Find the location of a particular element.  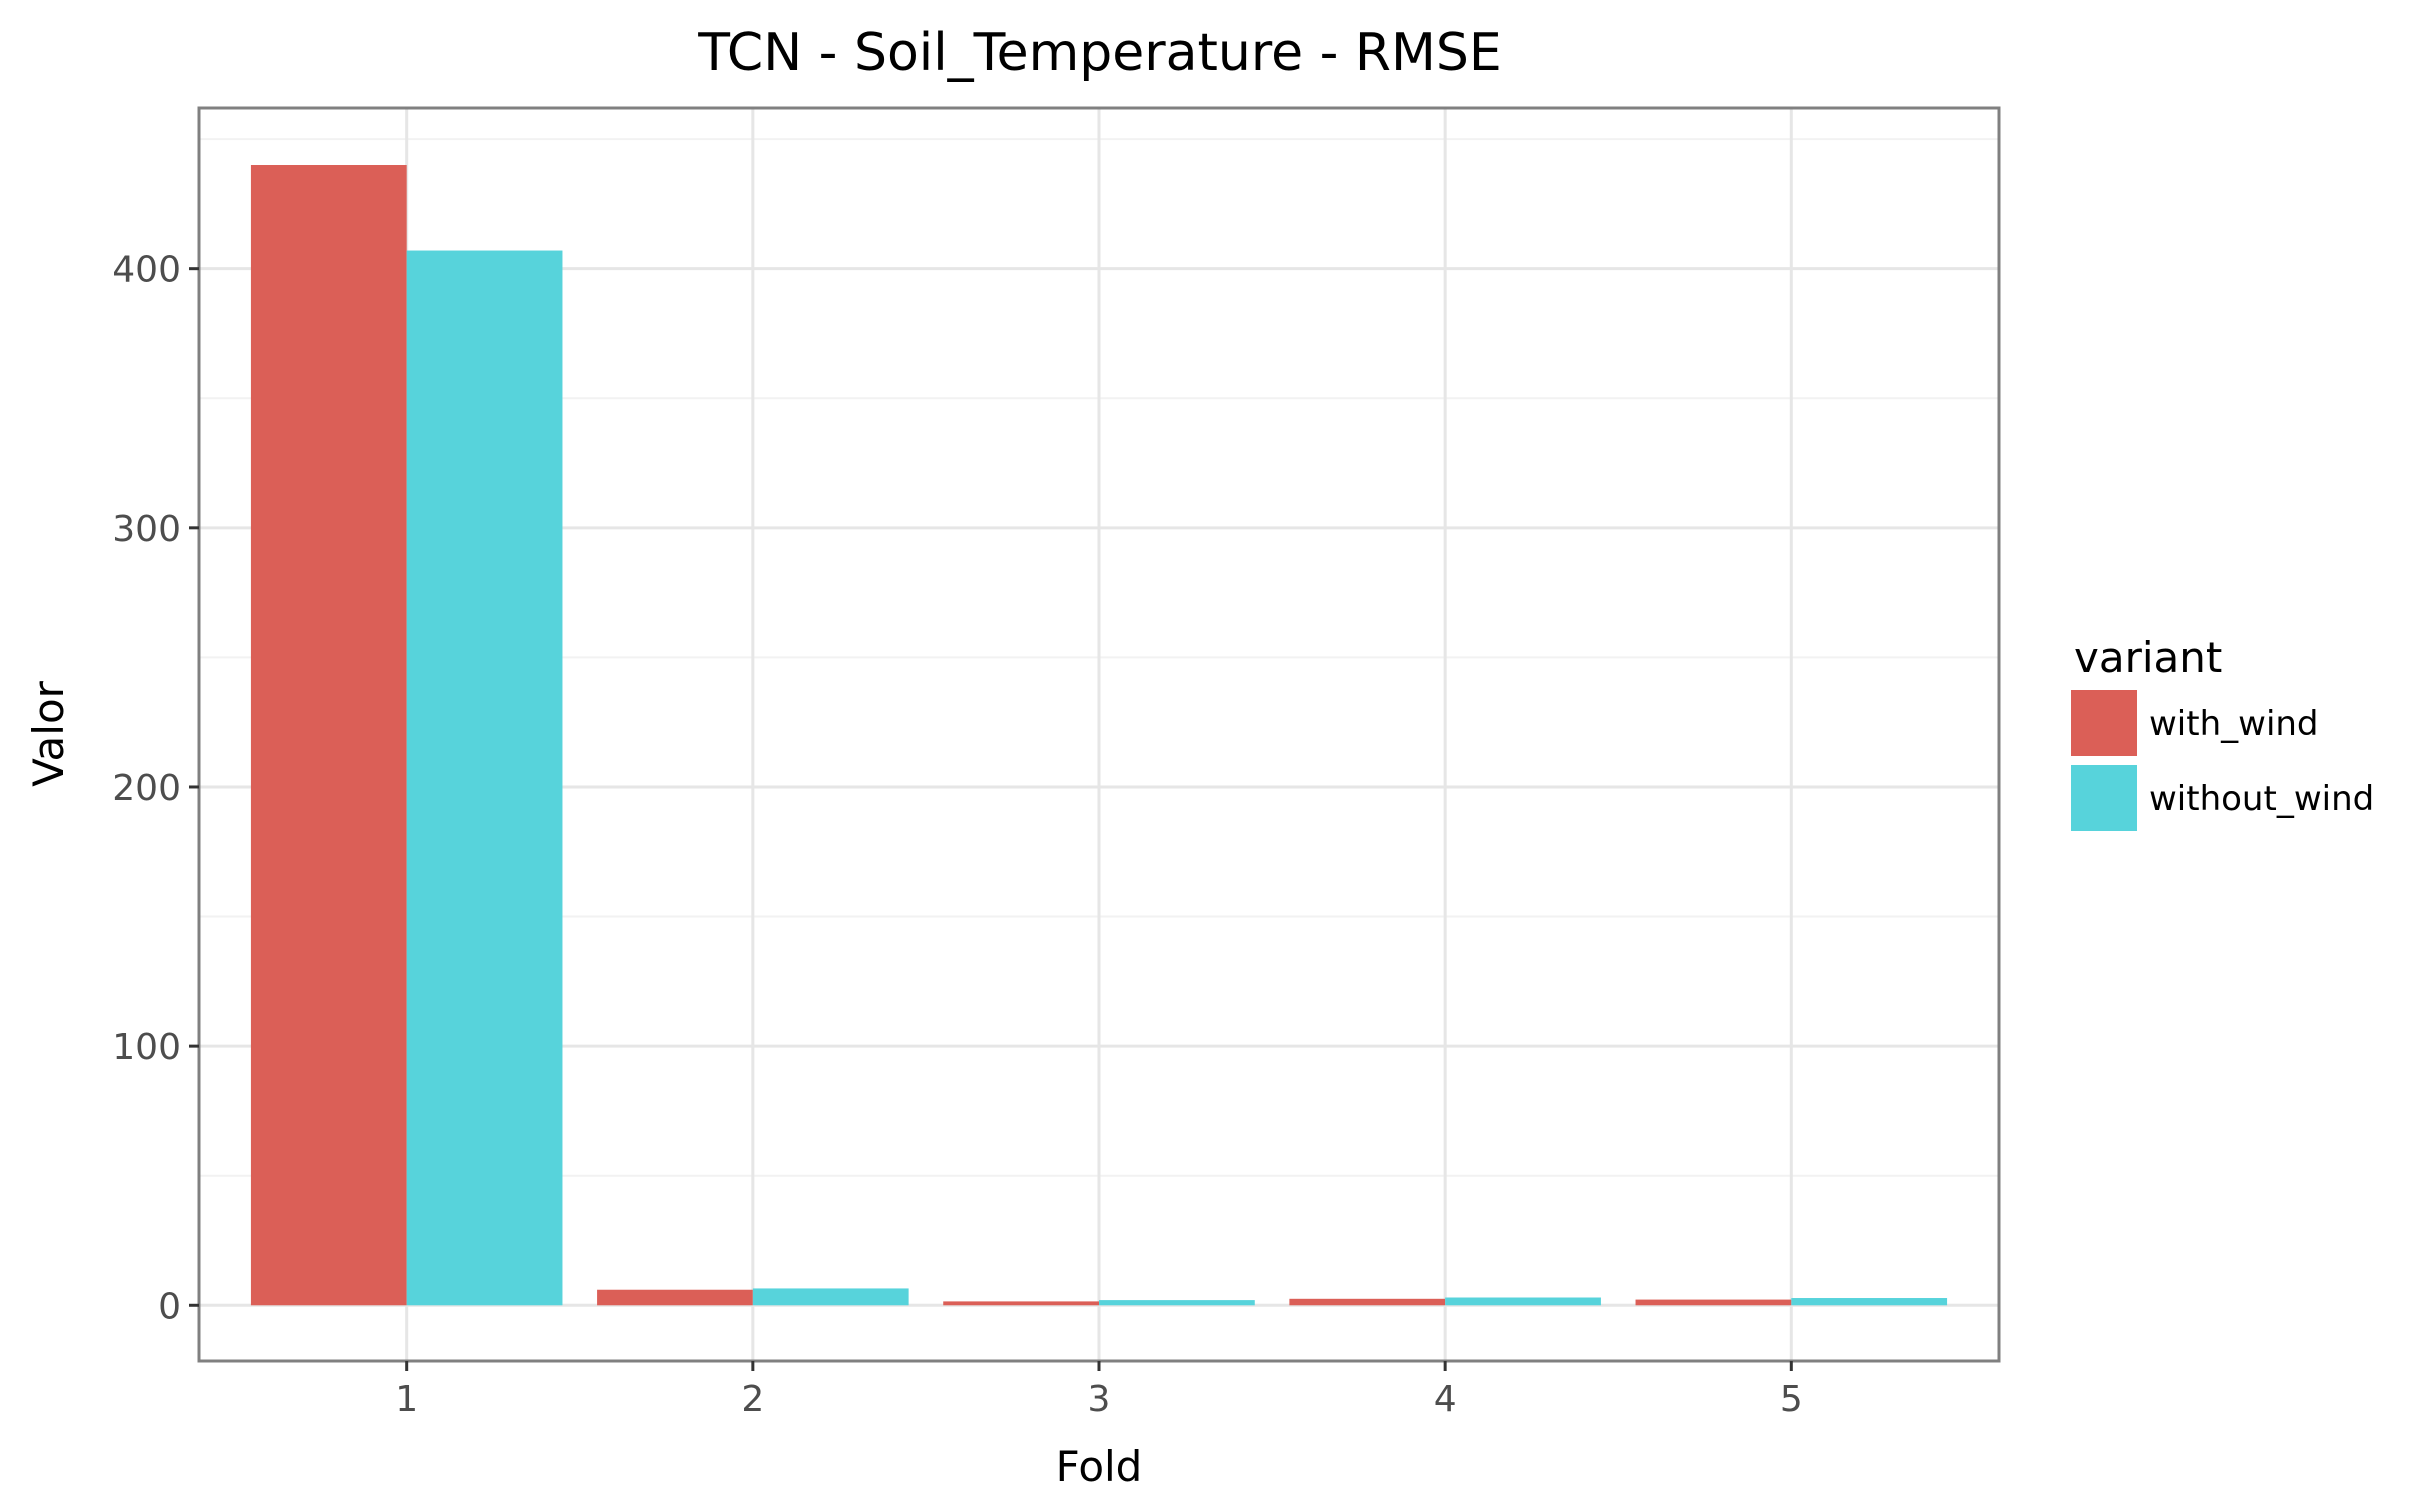

x-tick-label: 1 is located at coordinates (406, 1399).